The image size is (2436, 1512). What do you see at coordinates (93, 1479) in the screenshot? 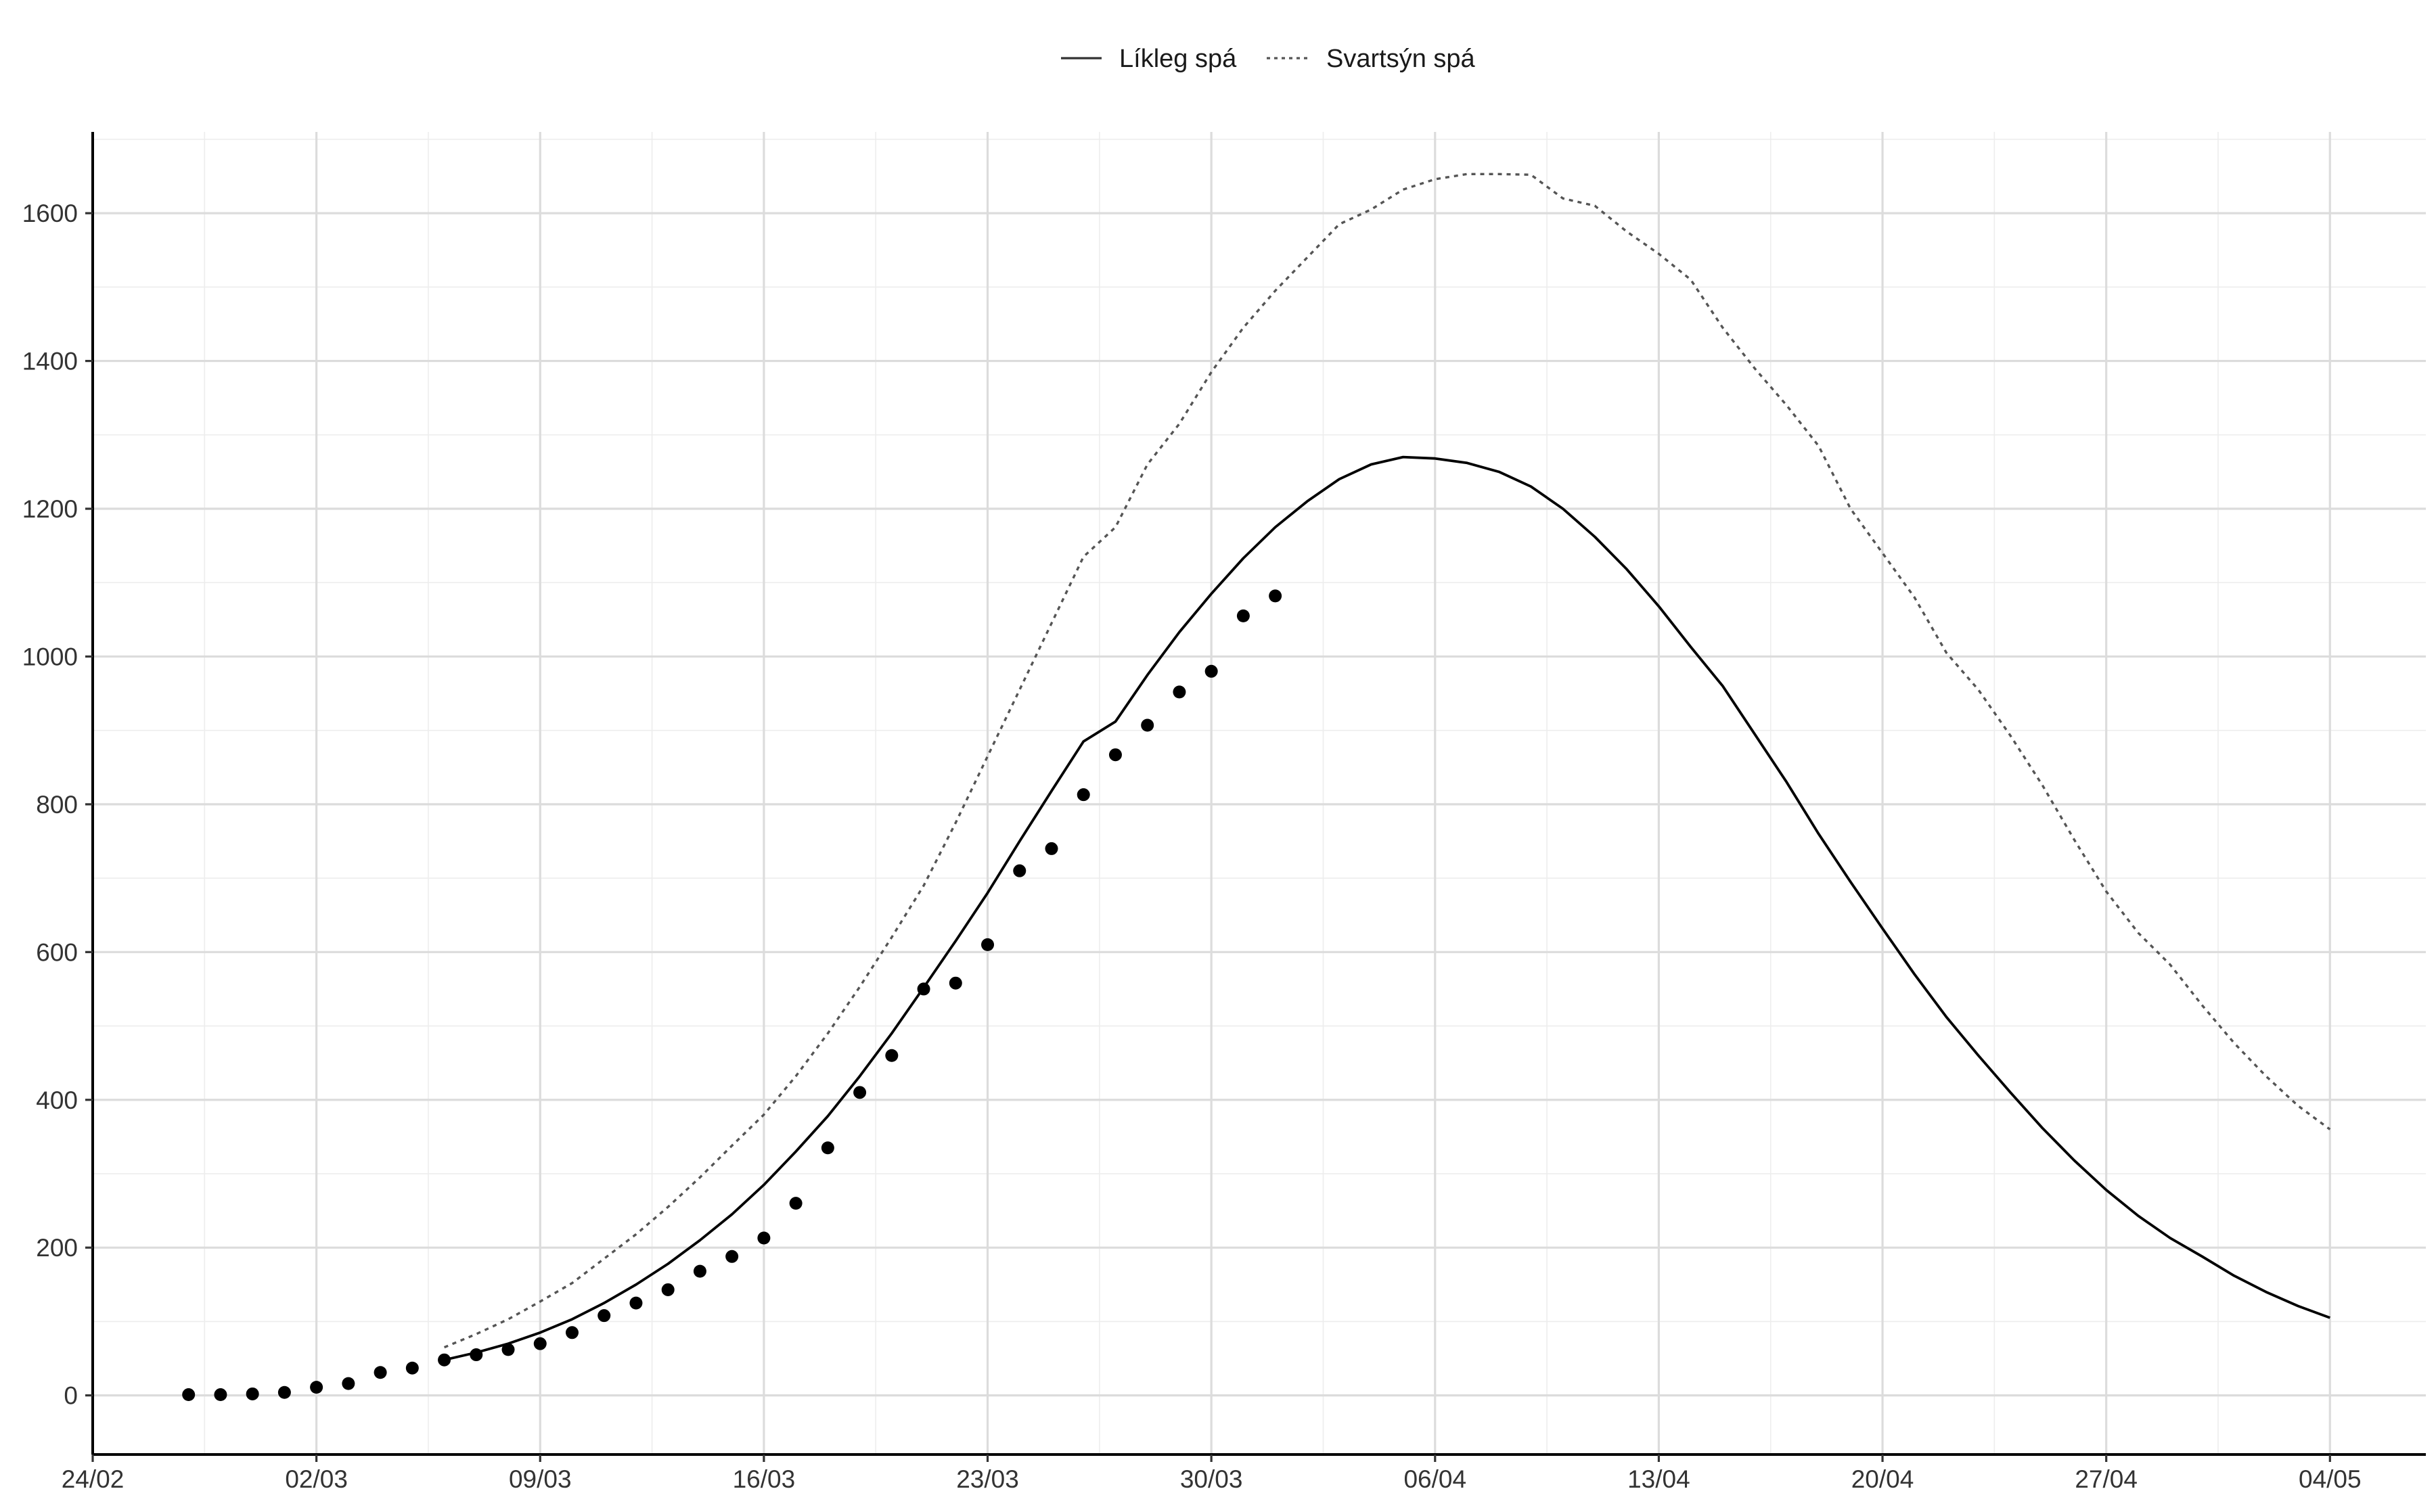
I see `x-tick-label: 24/02` at bounding box center [93, 1479].